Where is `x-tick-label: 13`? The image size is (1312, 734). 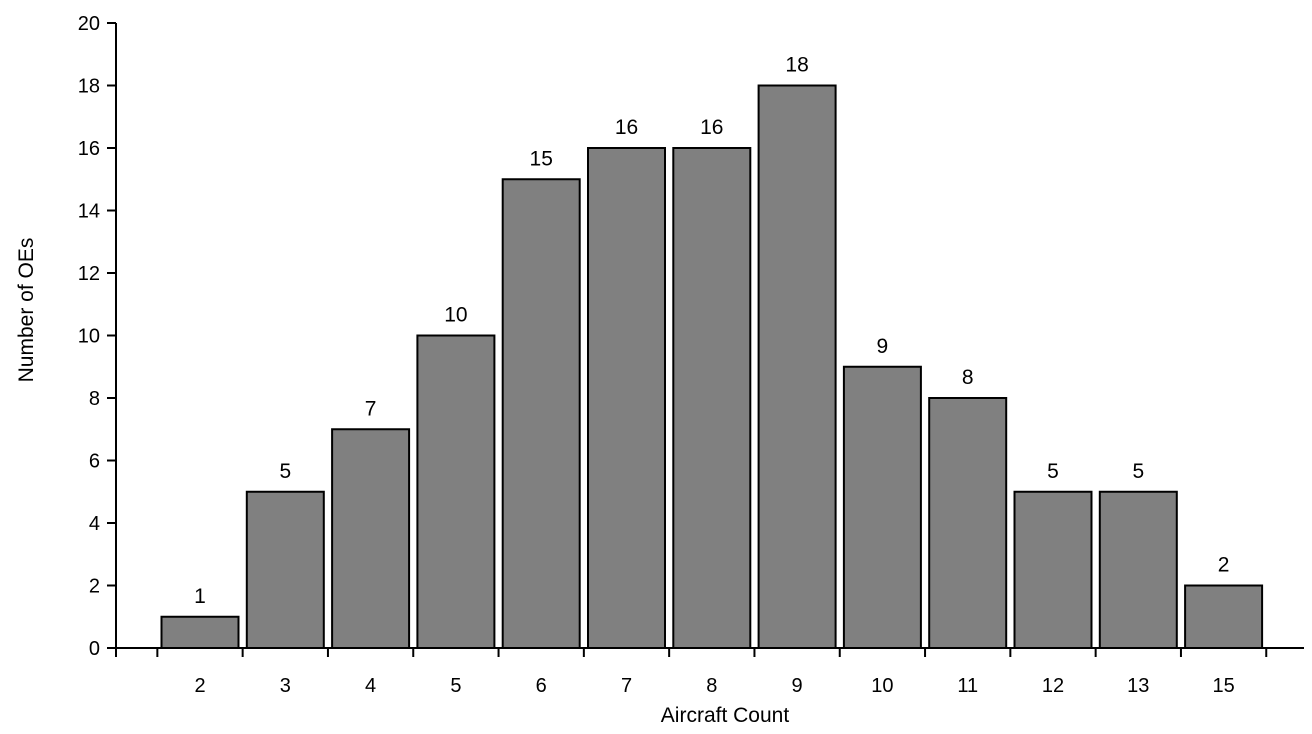
x-tick-label: 13 is located at coordinates (1138, 686).